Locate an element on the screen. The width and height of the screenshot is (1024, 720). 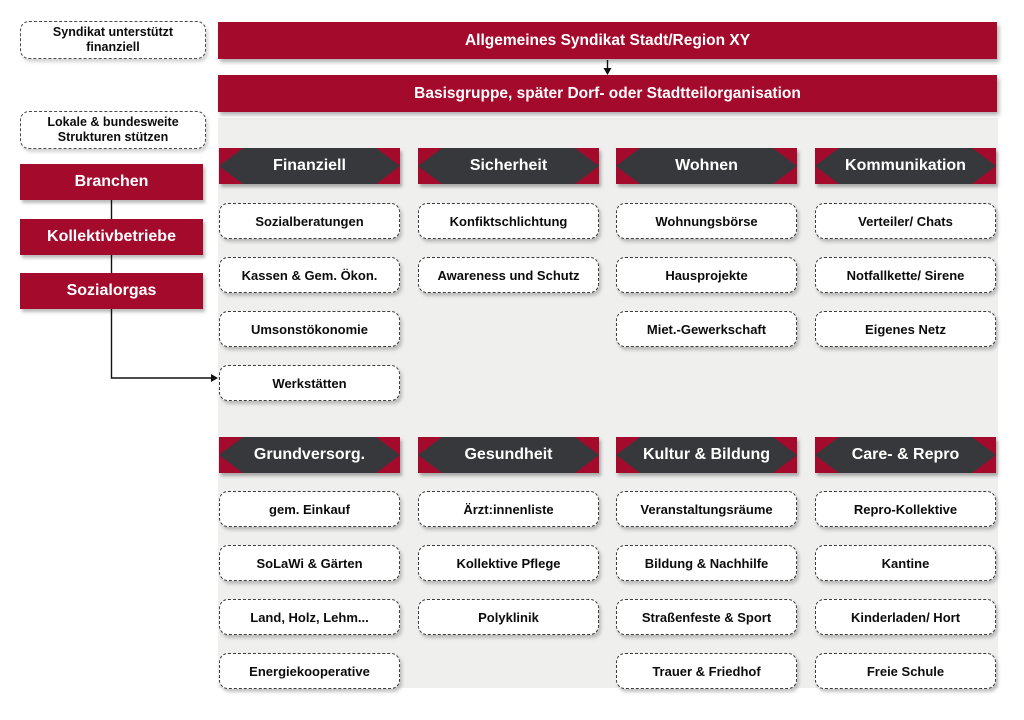
column-header-care-repro: Care- & Repro is located at coordinates (905, 455).